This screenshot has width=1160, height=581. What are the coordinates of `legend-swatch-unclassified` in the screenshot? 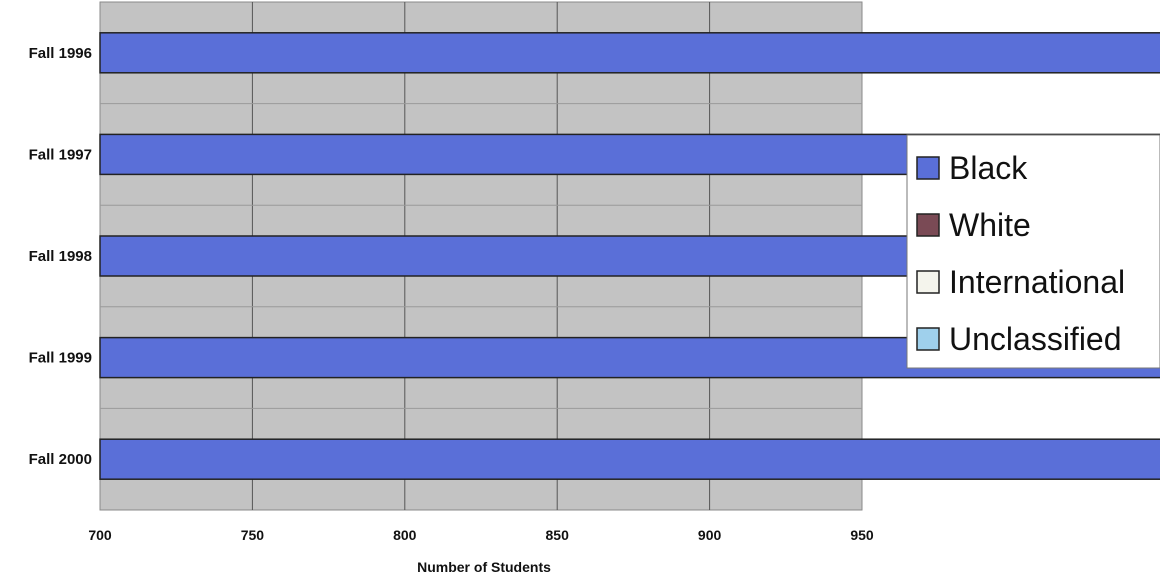 It's located at (928, 339).